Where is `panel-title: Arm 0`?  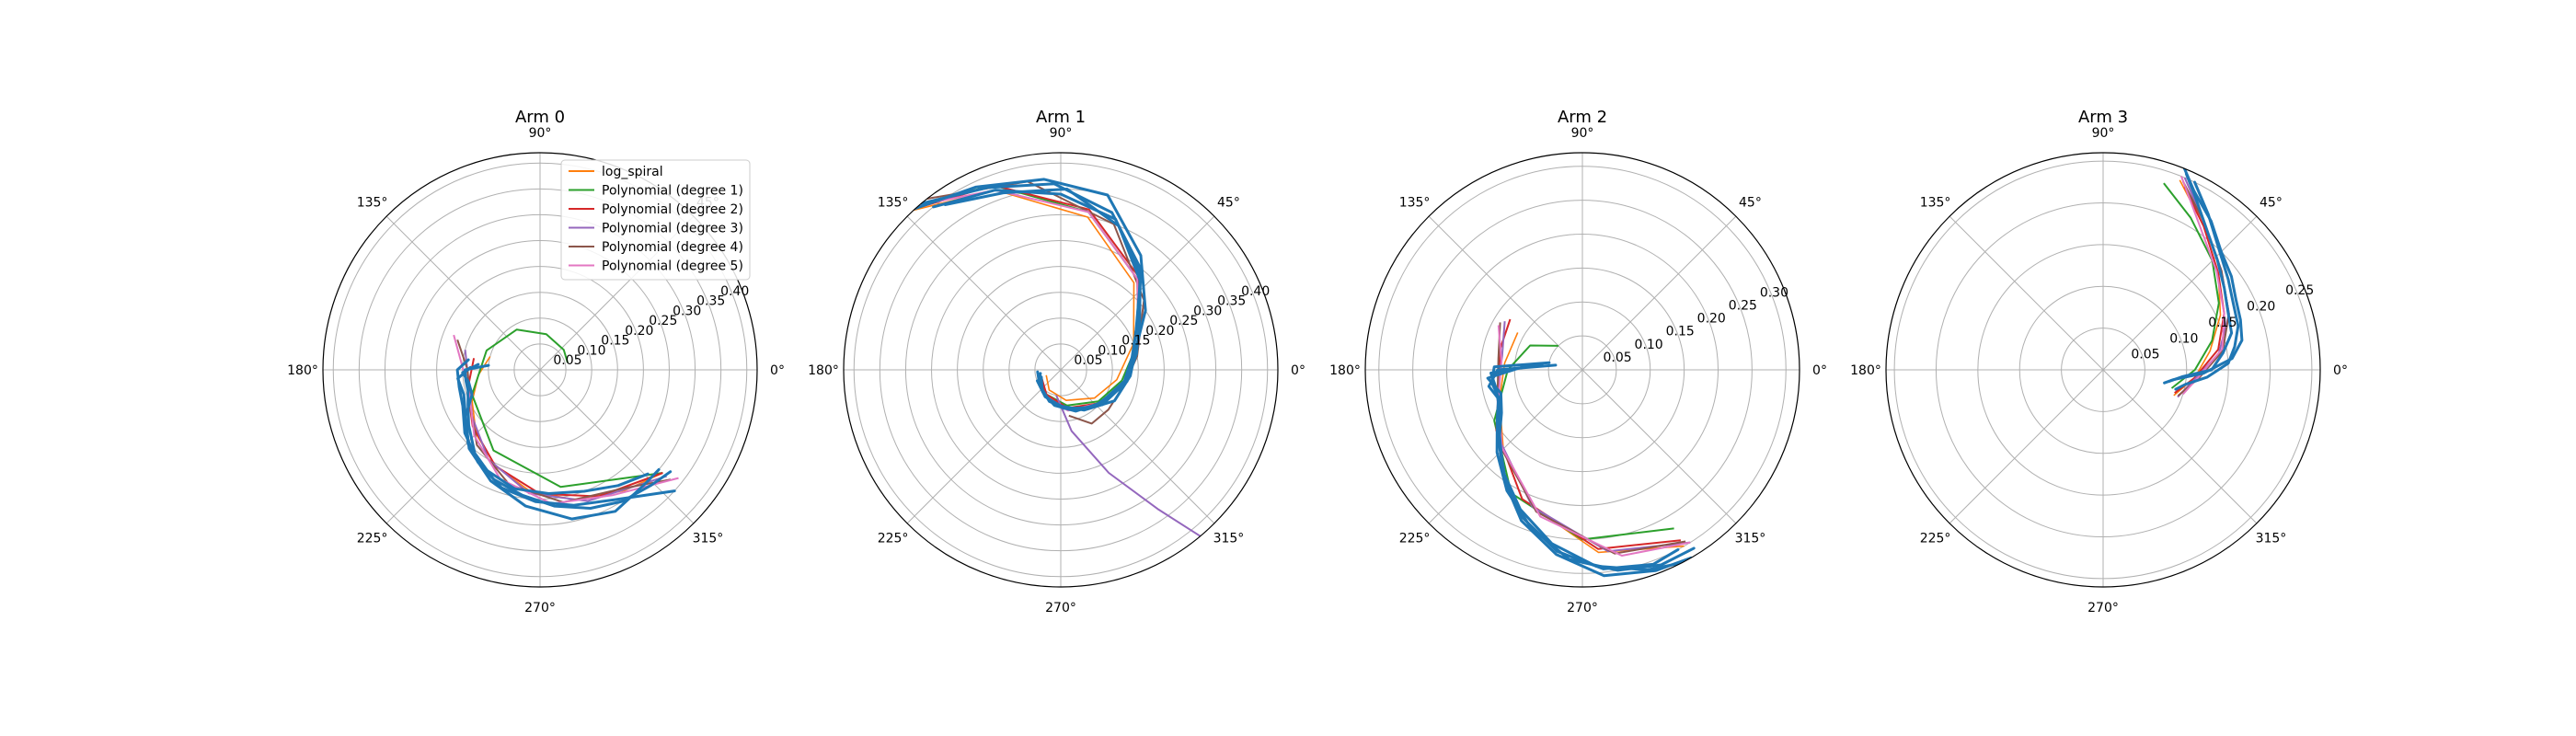 panel-title: Arm 0 is located at coordinates (540, 117).